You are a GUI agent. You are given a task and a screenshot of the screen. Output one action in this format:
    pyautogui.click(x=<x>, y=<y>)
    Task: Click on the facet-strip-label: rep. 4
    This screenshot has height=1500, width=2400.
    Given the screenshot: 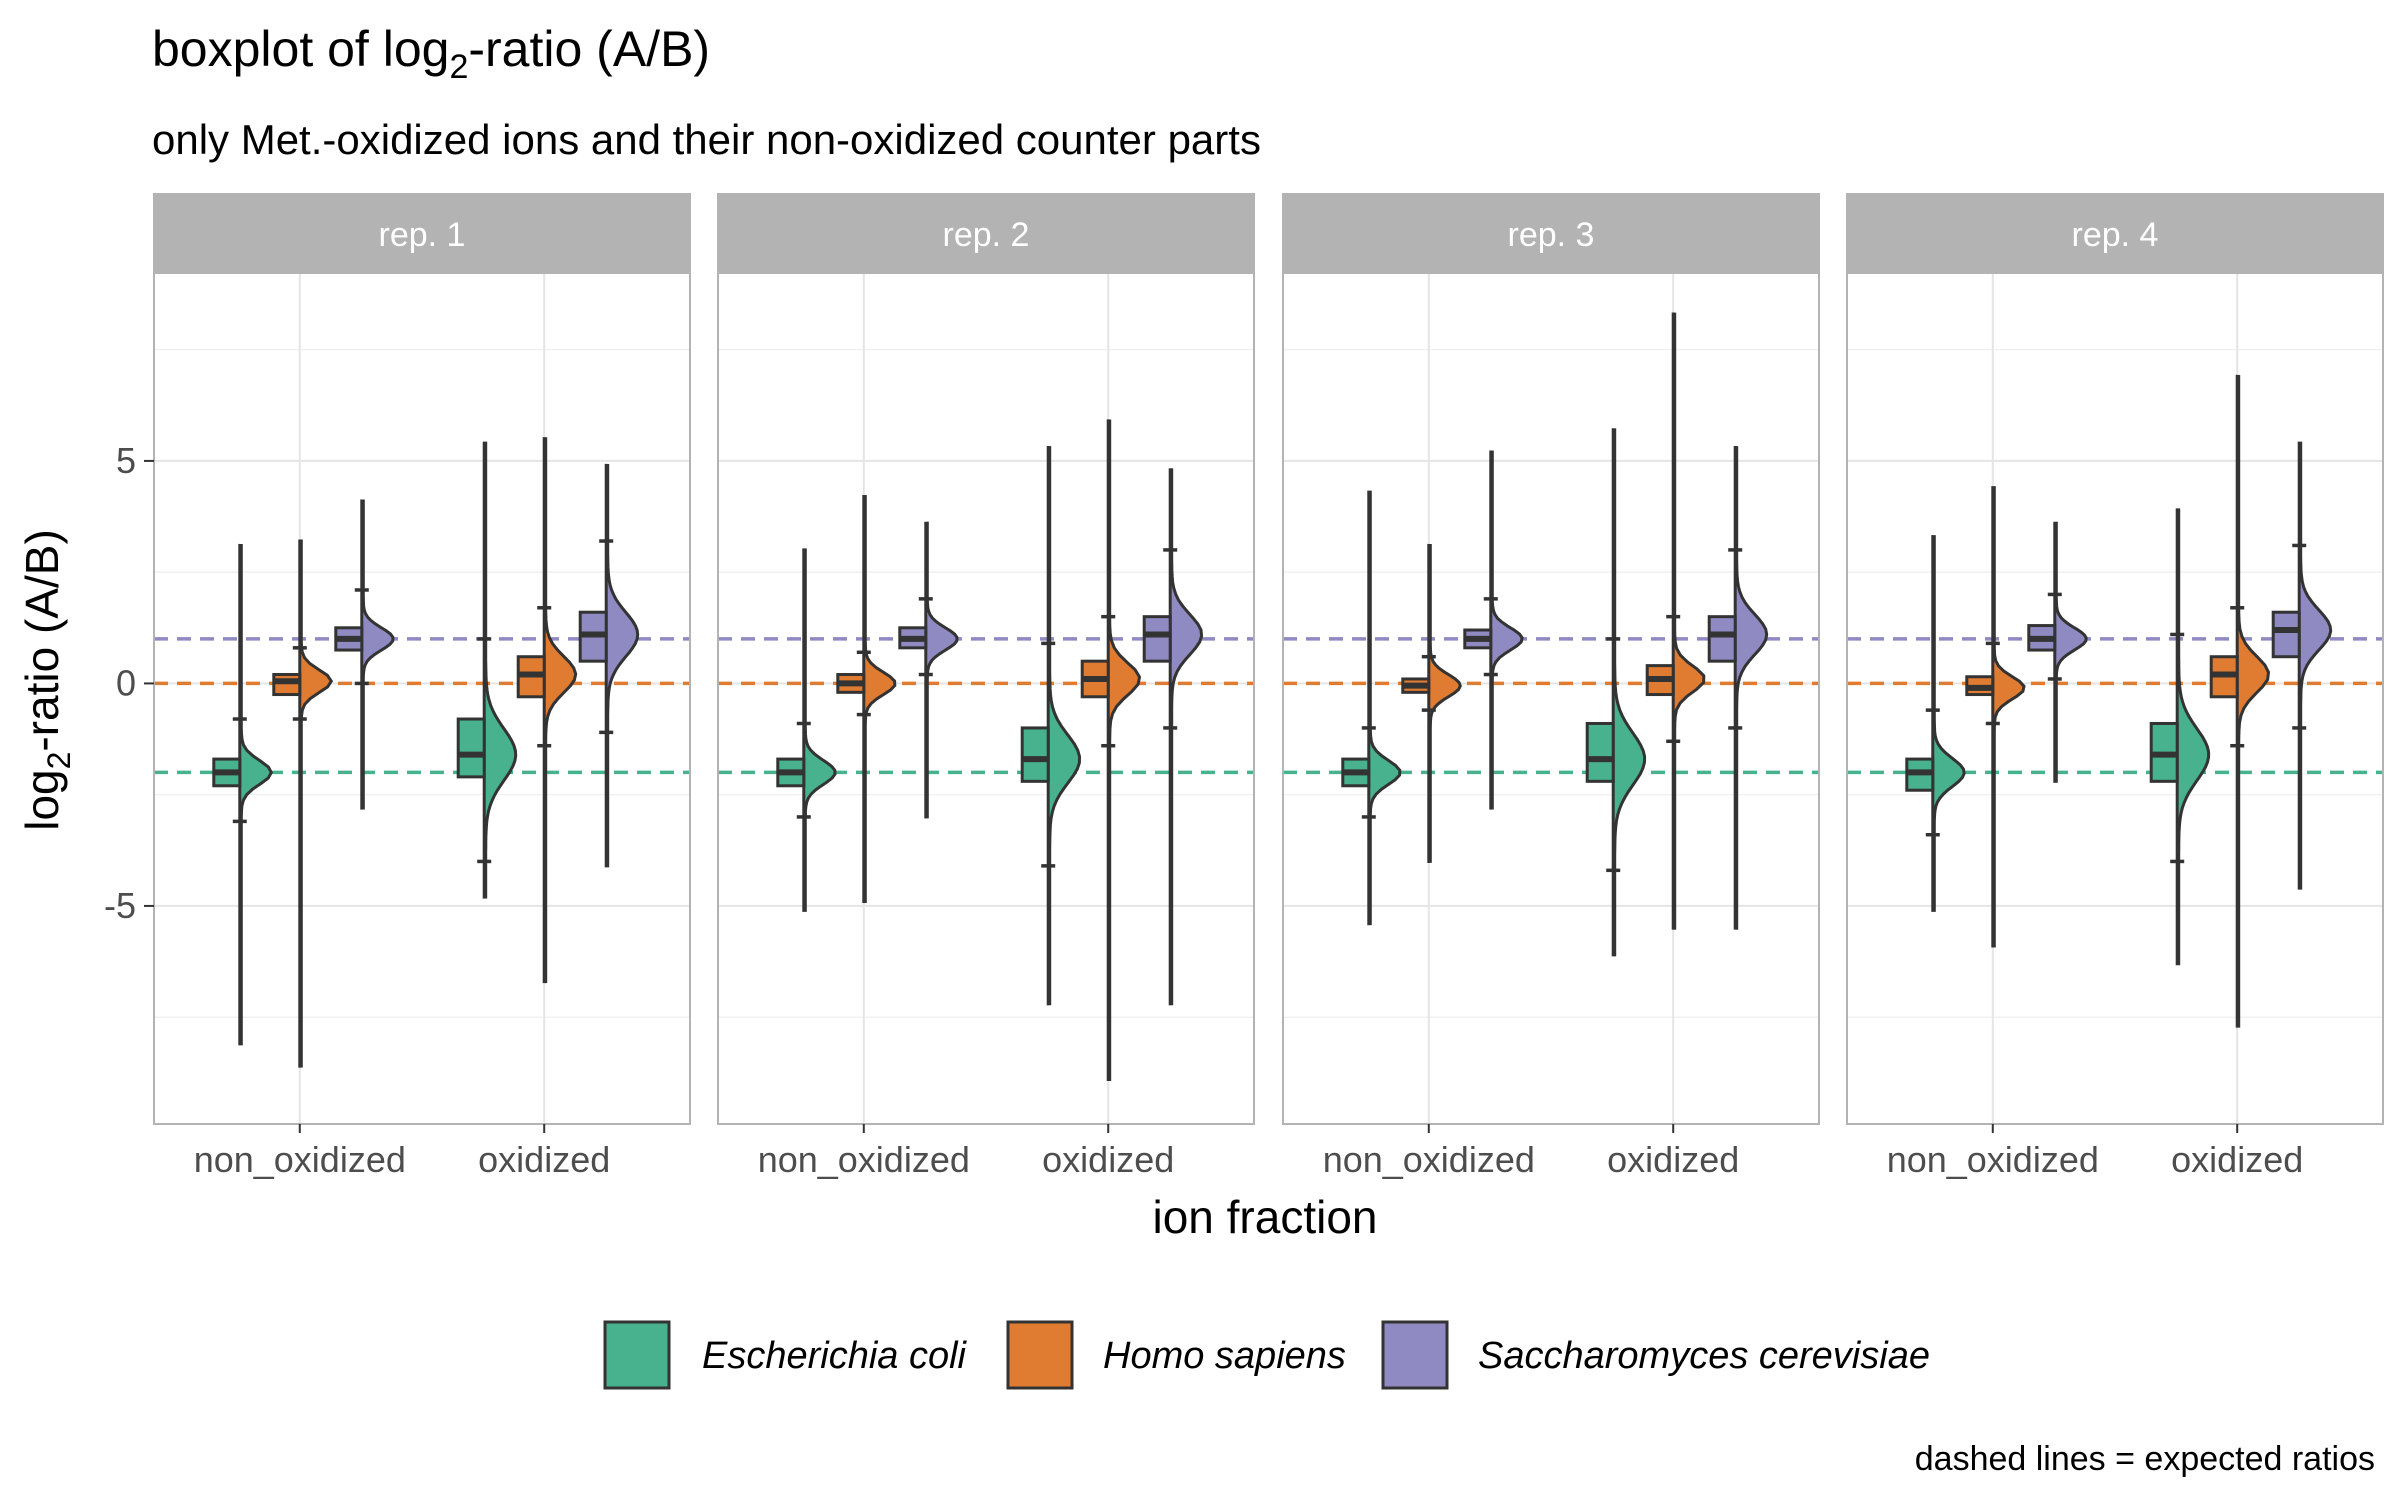 What is the action you would take?
    pyautogui.click(x=2115, y=235)
    